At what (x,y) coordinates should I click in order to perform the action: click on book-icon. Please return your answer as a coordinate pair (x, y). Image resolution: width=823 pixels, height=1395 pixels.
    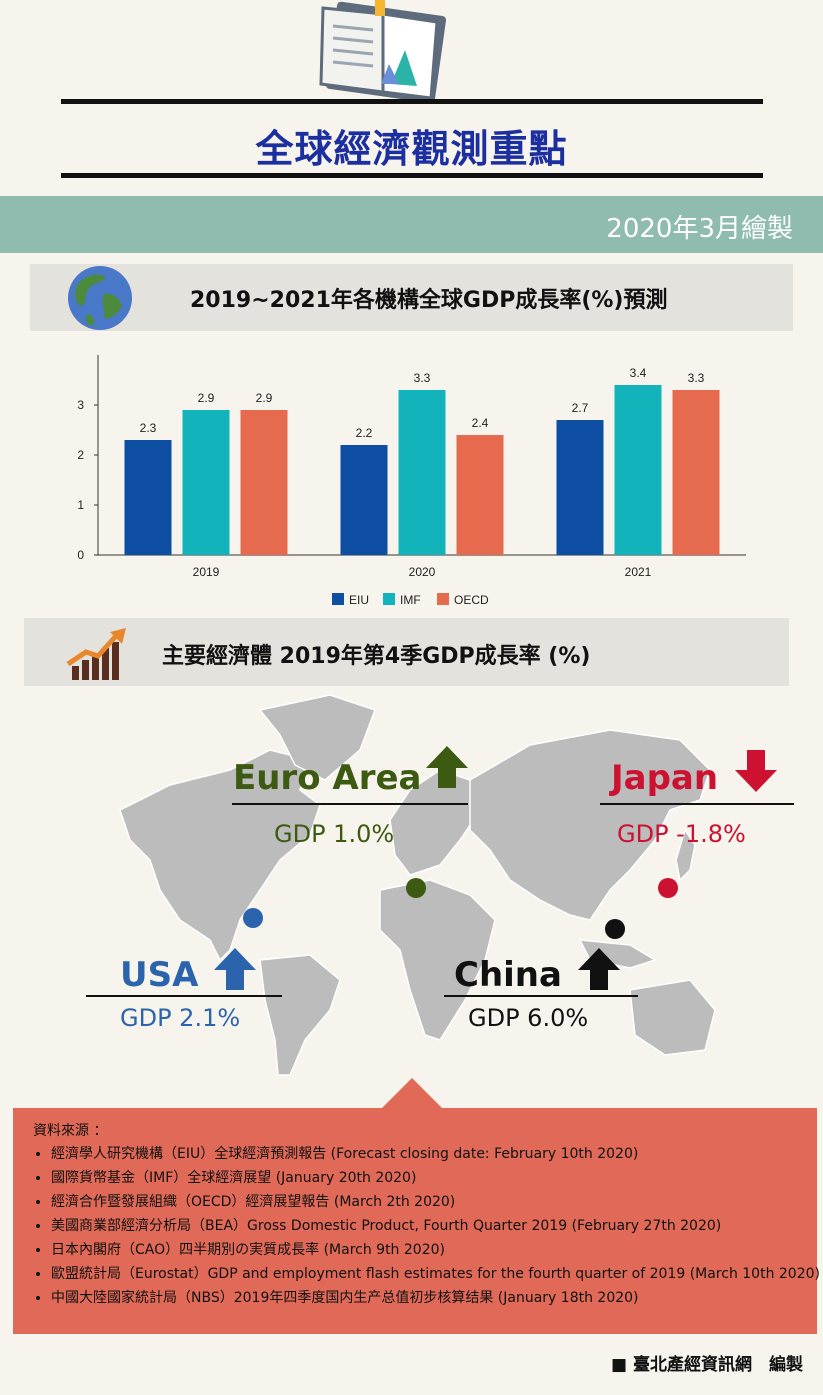
    Looking at the image, I should click on (383, 52).